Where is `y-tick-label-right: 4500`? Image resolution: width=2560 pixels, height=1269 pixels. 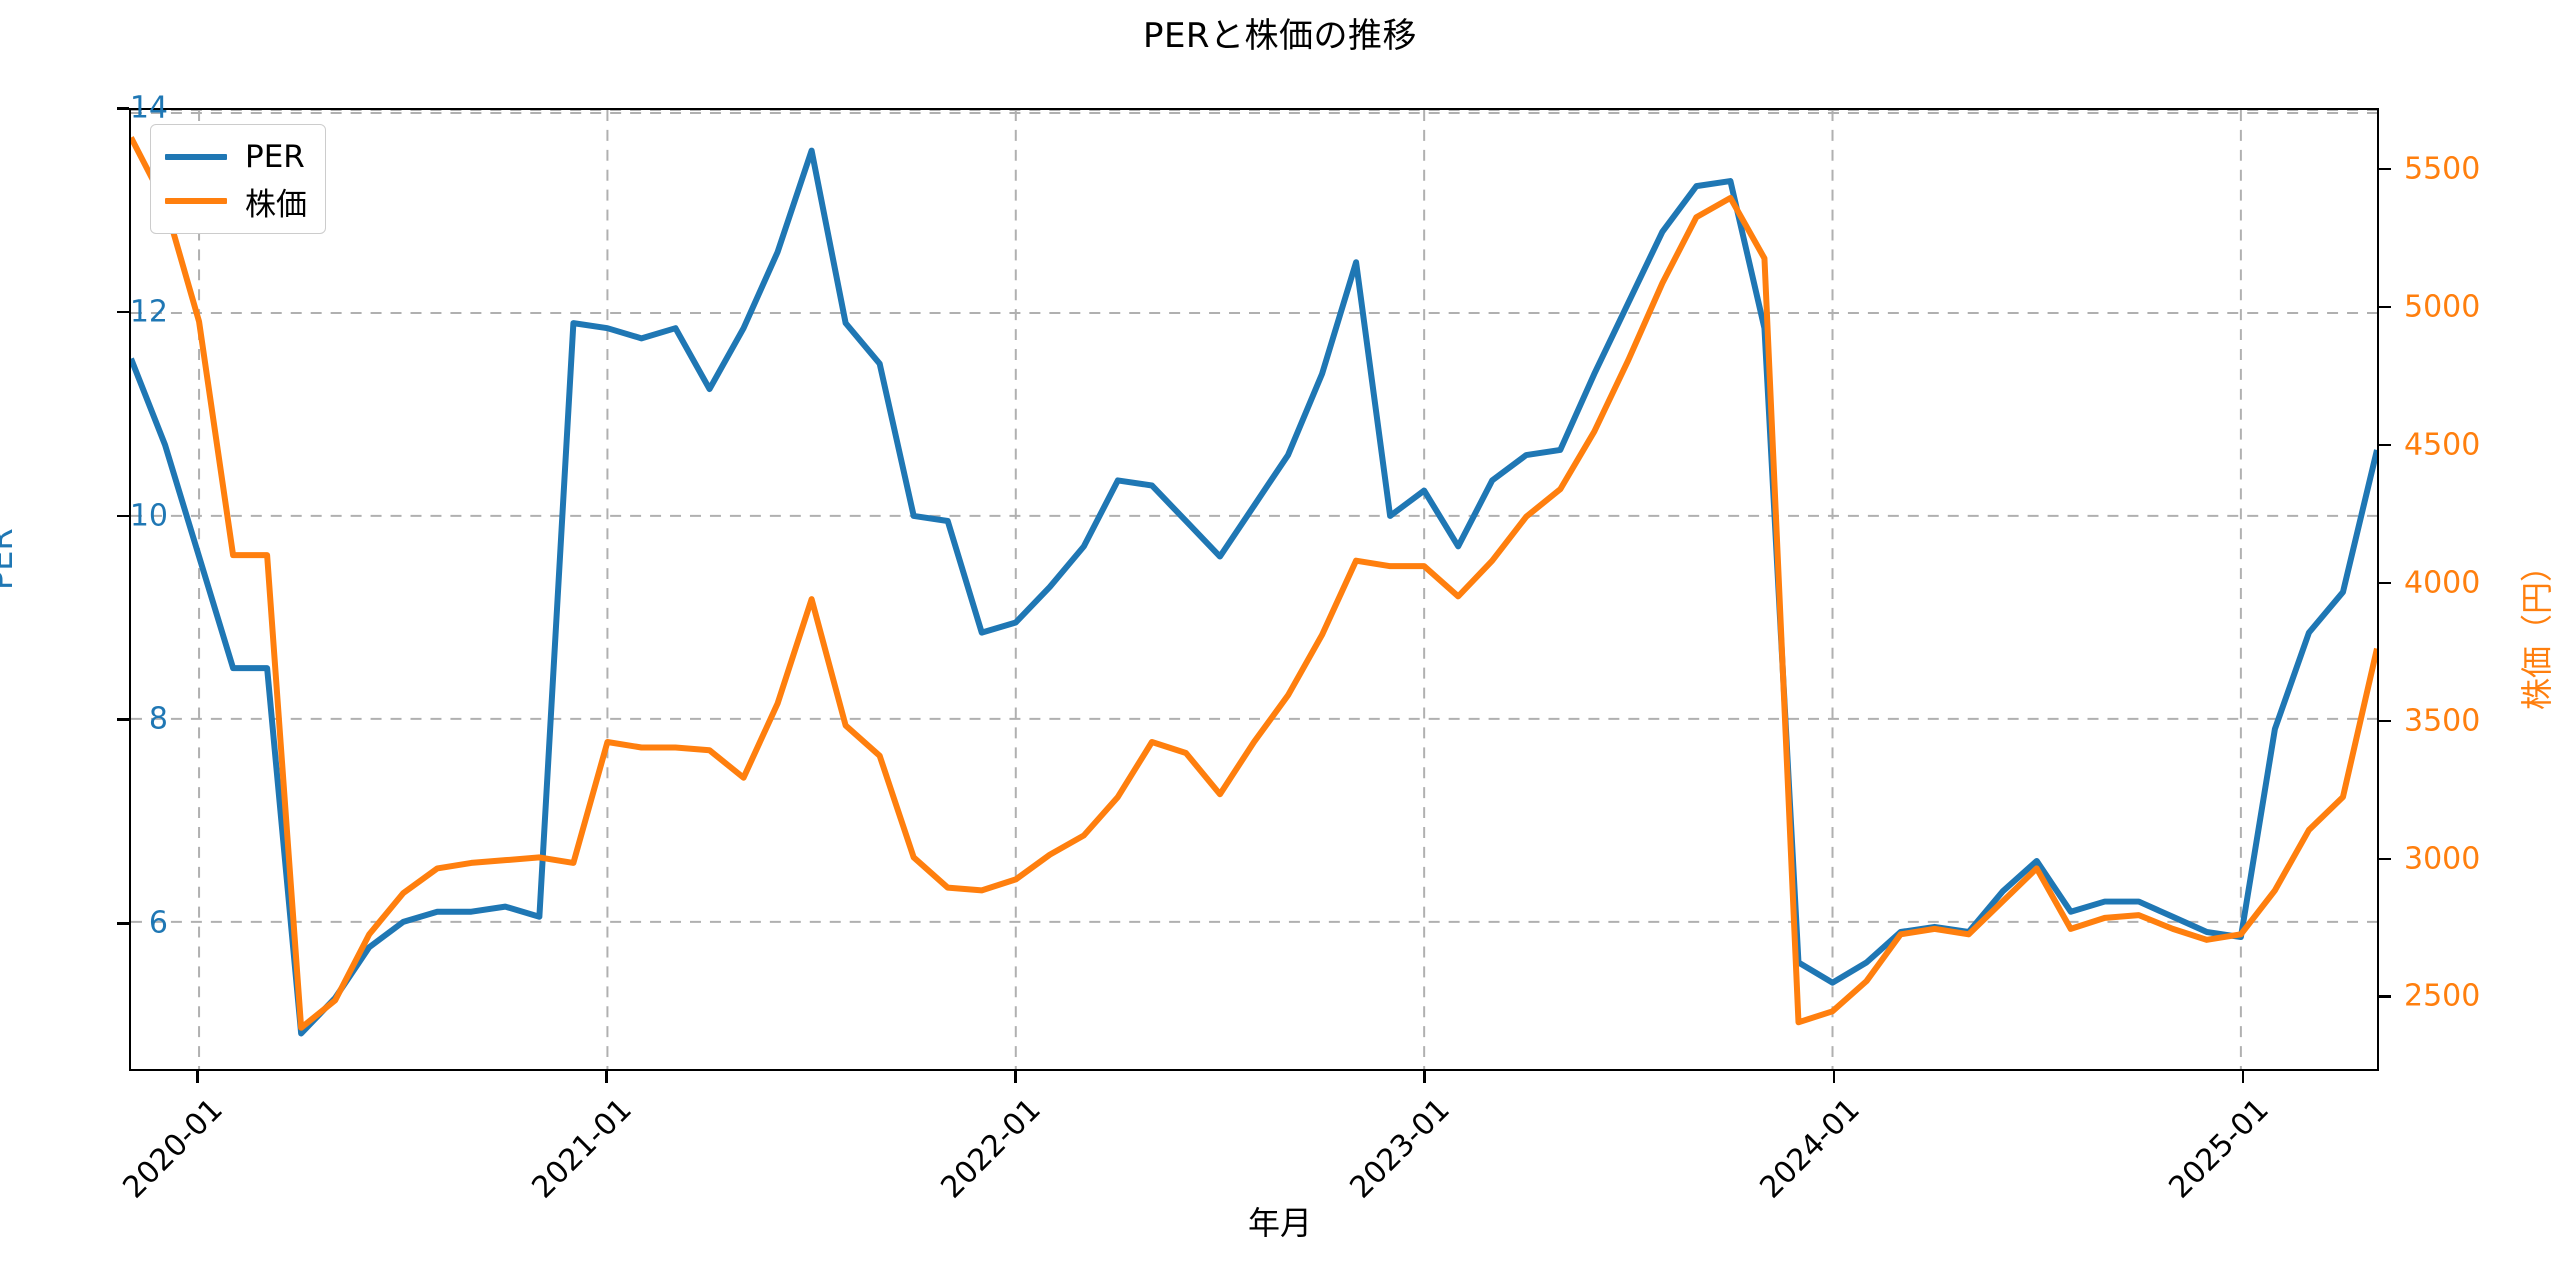 y-tick-label-right: 4500 is located at coordinates (2442, 445).